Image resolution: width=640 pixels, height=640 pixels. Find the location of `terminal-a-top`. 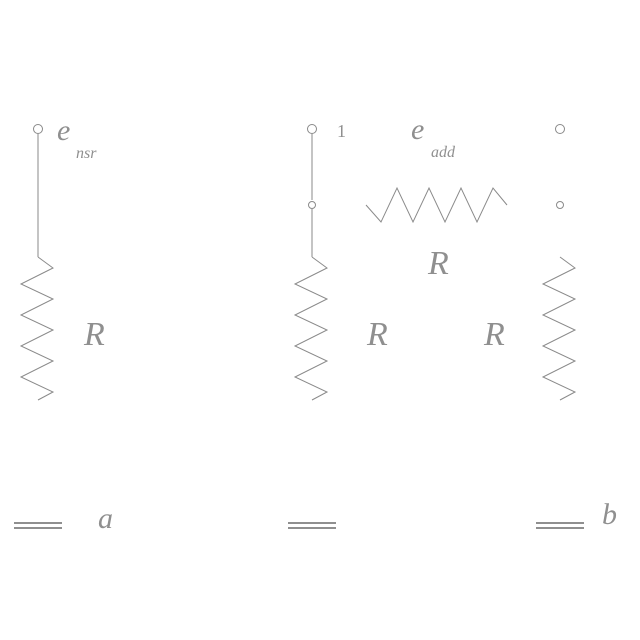

terminal-a-top is located at coordinates (38, 129).